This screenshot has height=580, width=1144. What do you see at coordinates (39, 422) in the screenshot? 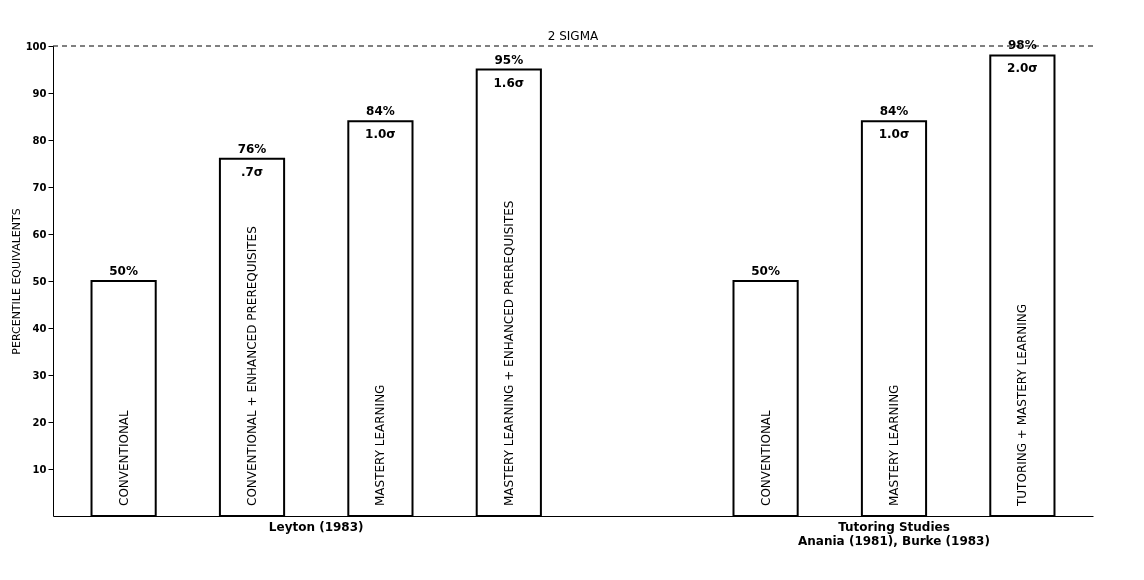
I see `y-tick-label: 20` at bounding box center [39, 422].